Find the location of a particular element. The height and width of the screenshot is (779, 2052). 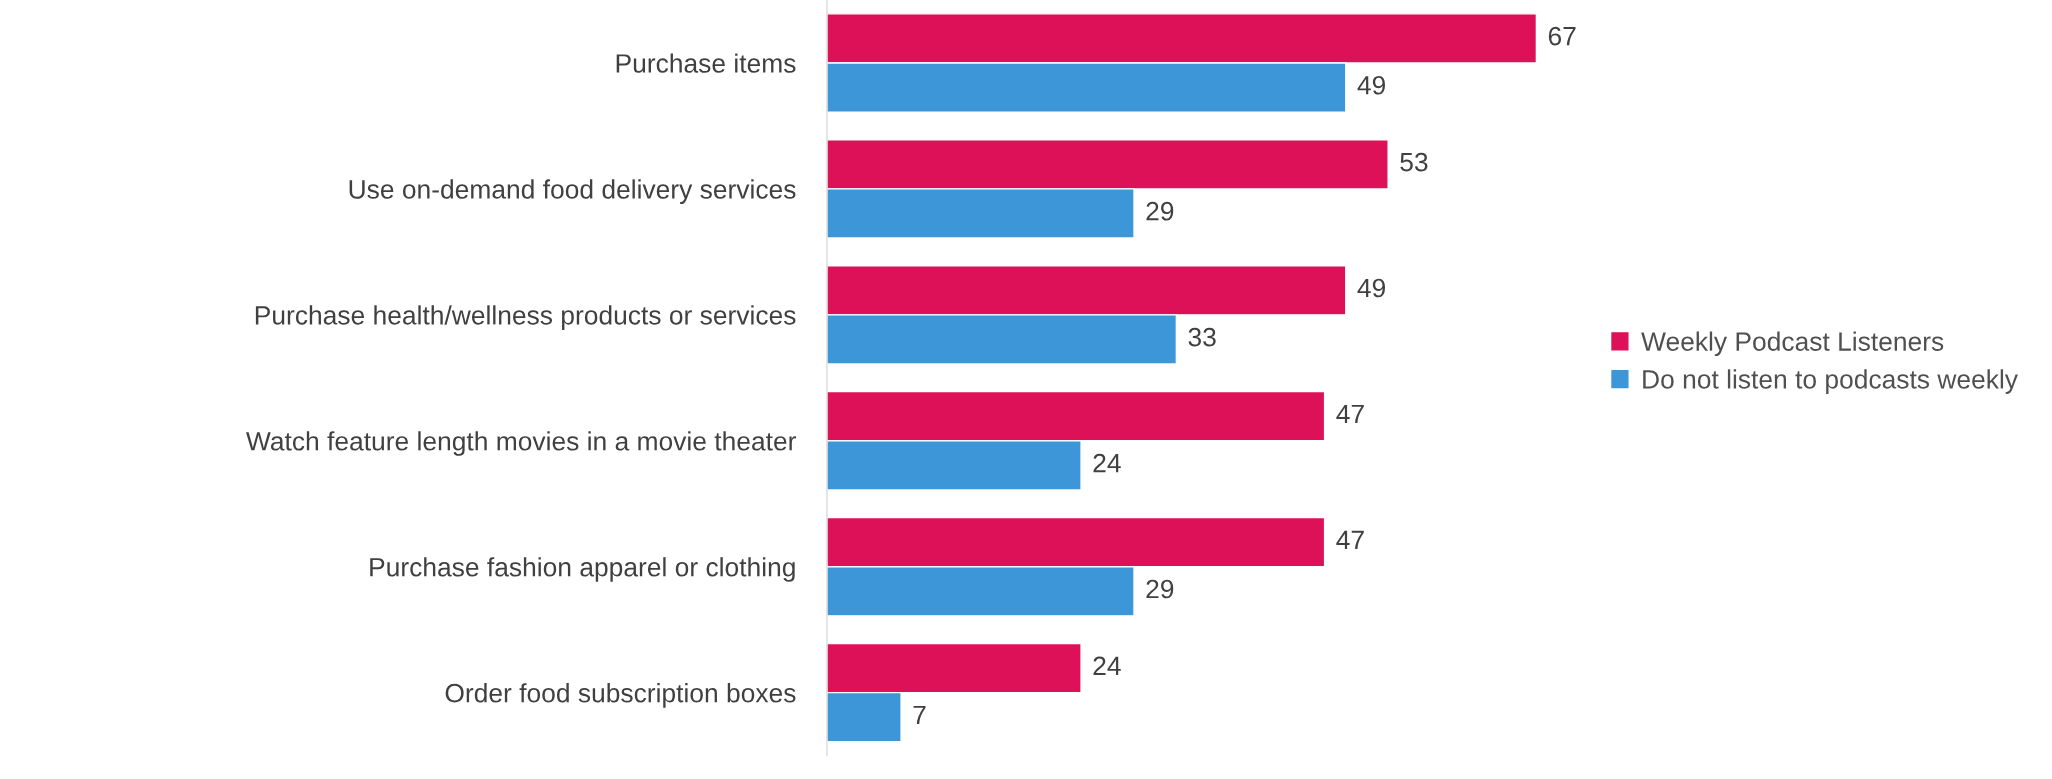

data-label: 33 is located at coordinates (1202, 337).